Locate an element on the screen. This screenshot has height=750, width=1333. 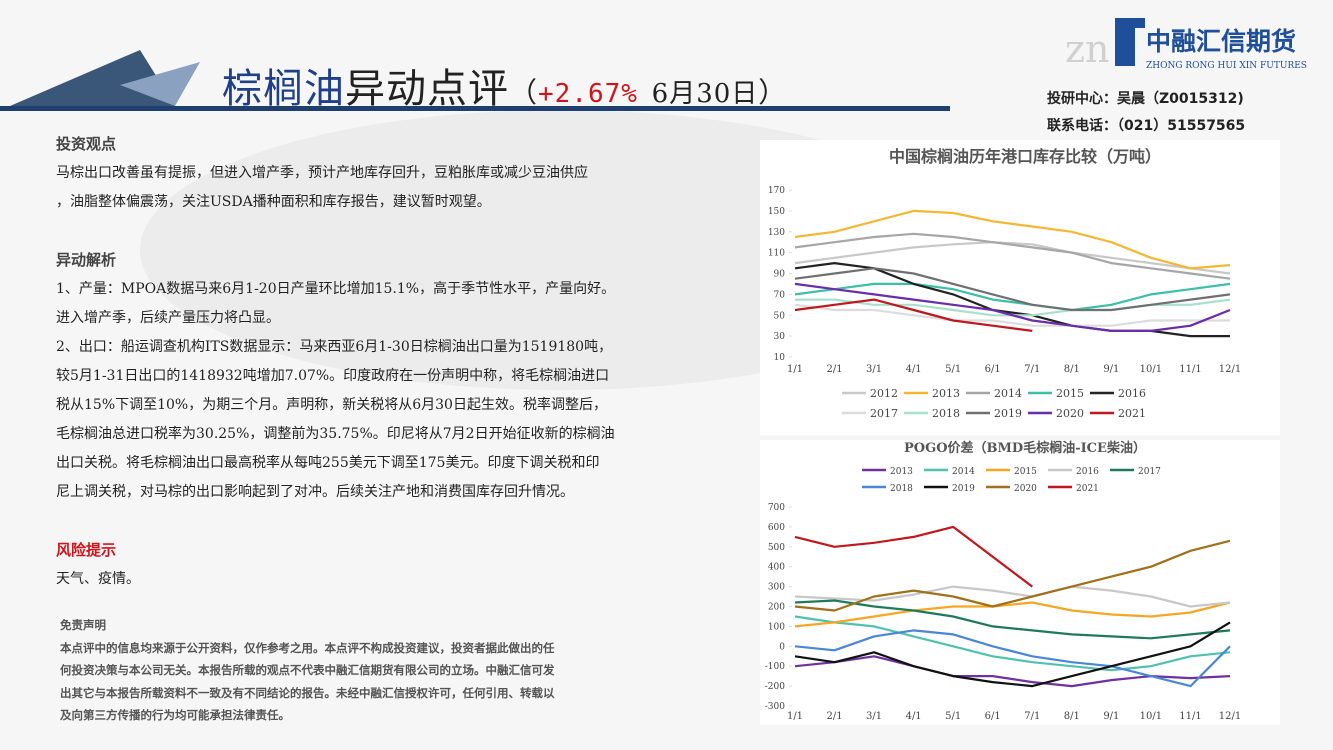
text-line: 进入增产季，后续产量压力将凸显。 is located at coordinates (168, 318).